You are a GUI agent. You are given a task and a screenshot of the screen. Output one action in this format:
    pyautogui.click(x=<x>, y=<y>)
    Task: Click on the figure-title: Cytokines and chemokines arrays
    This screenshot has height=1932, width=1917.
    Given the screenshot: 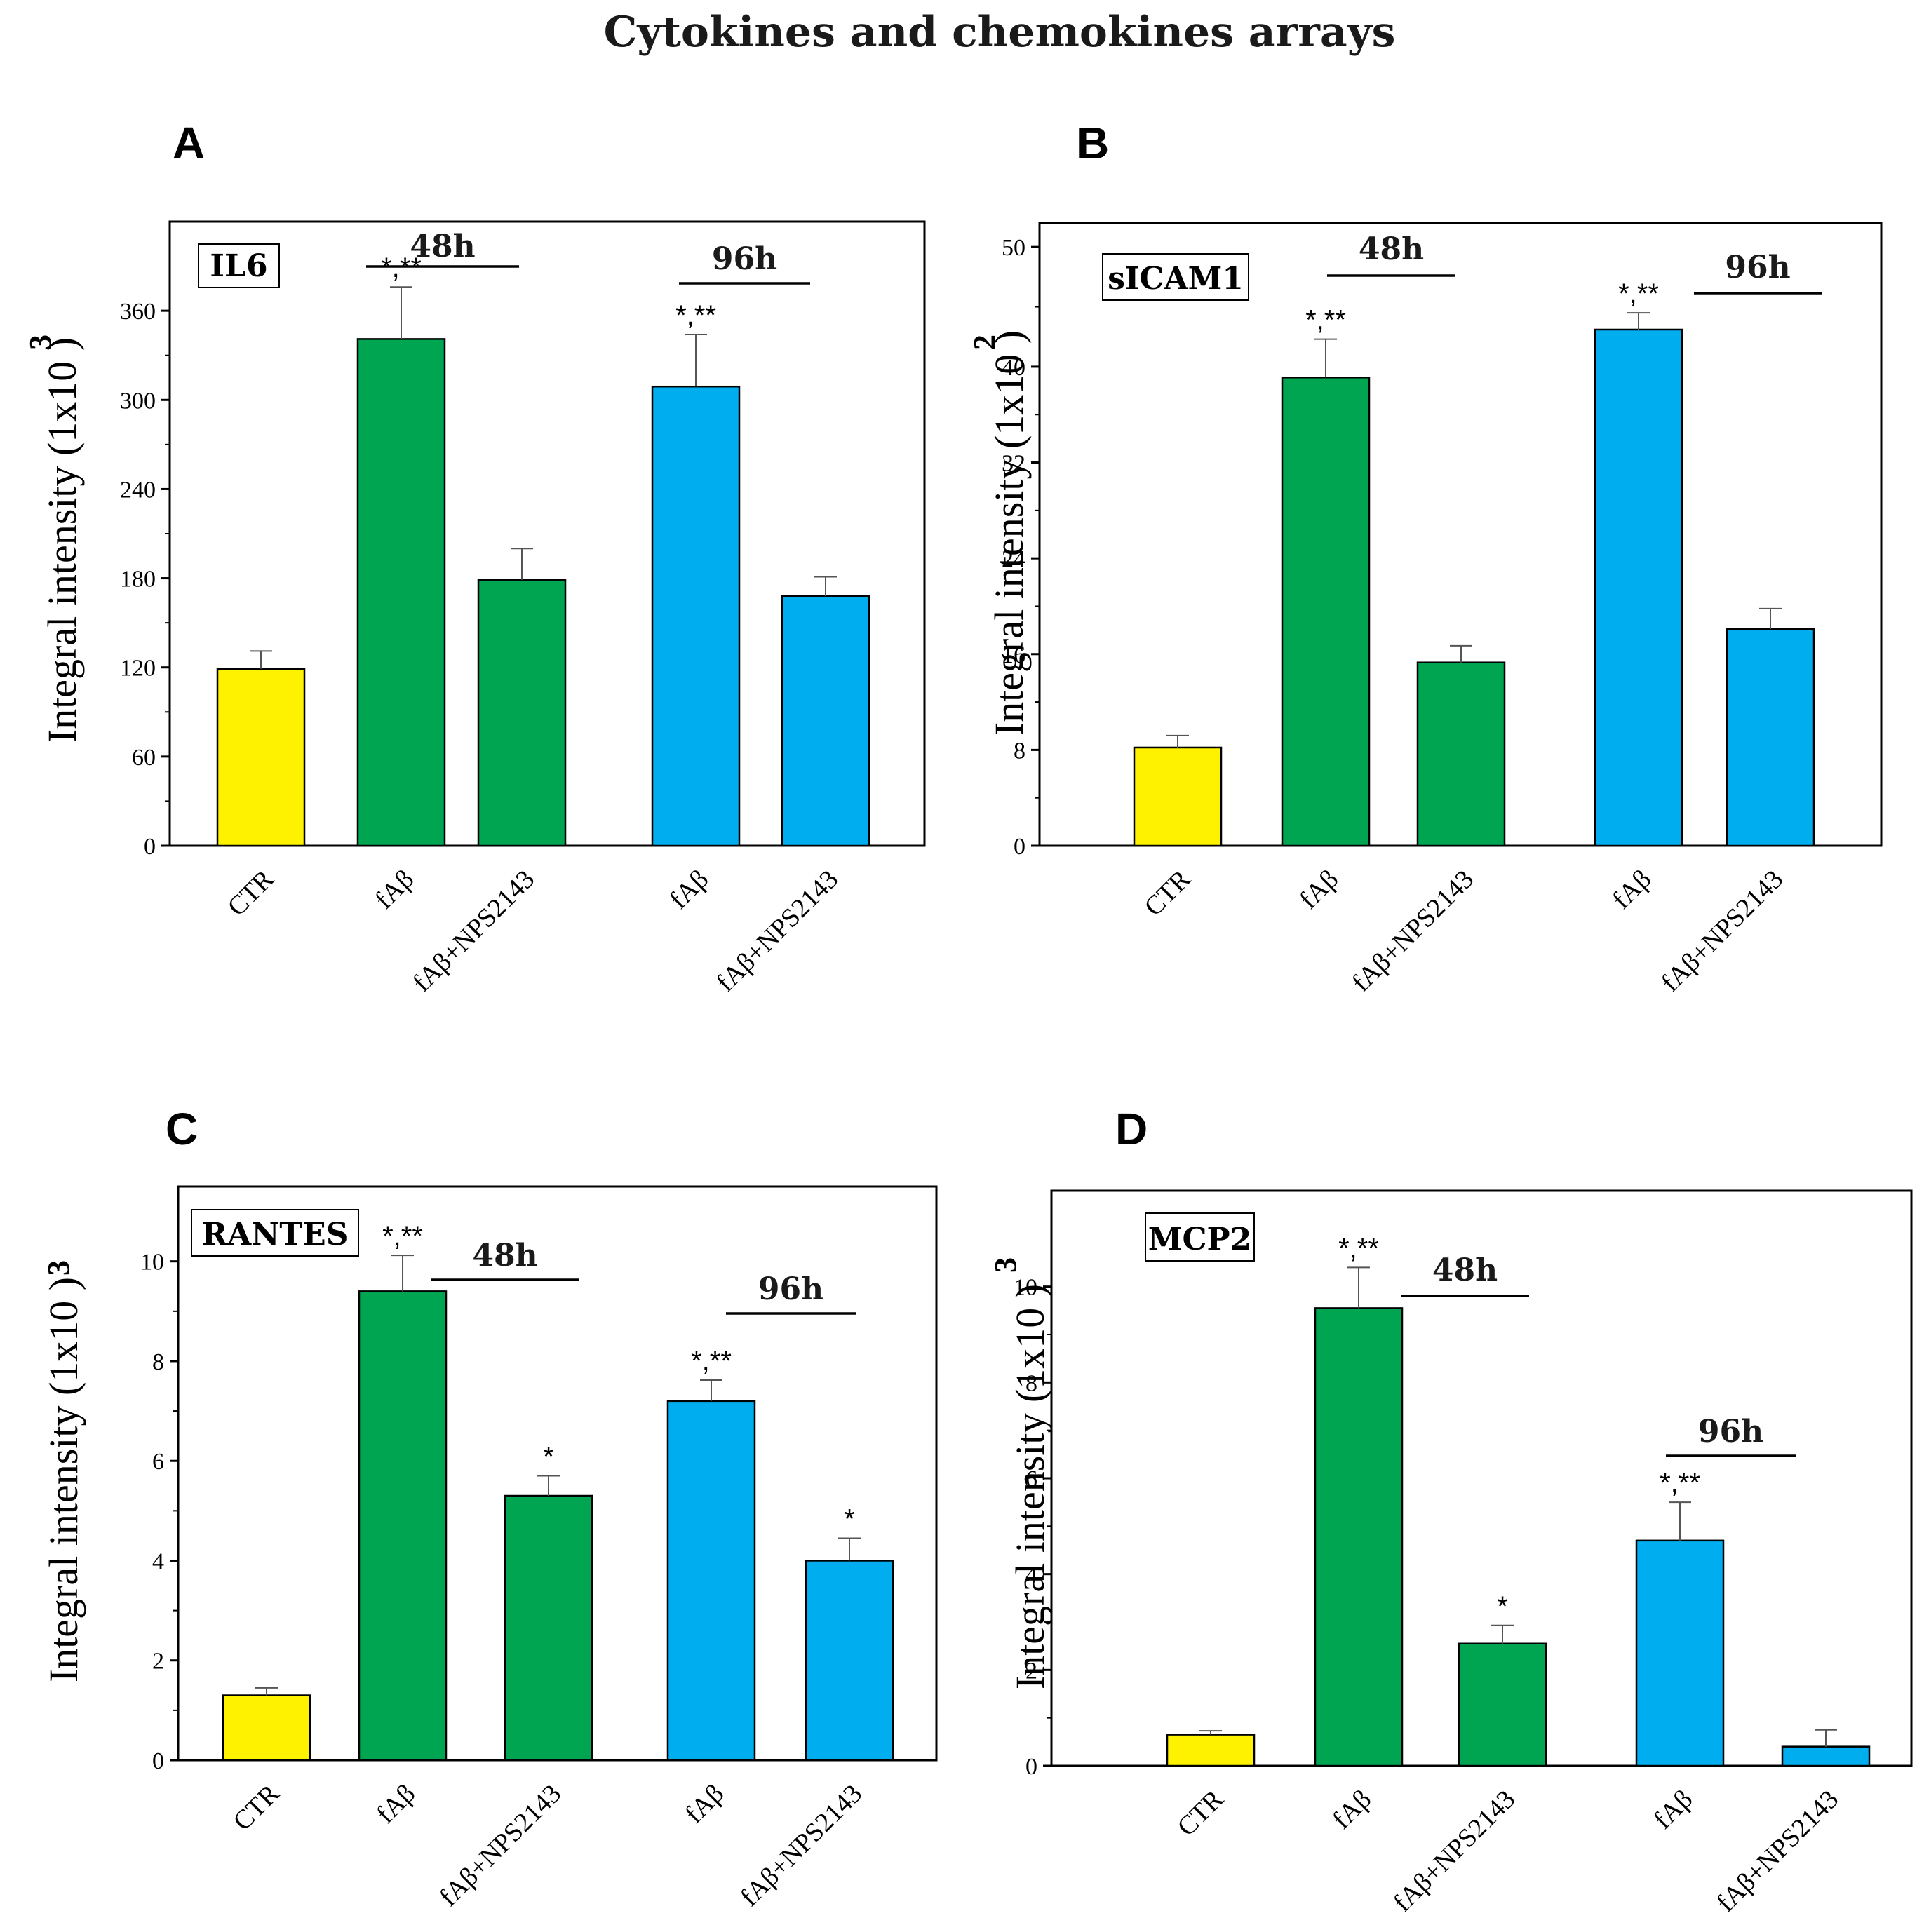 What is the action you would take?
    pyautogui.click(x=1000, y=32)
    